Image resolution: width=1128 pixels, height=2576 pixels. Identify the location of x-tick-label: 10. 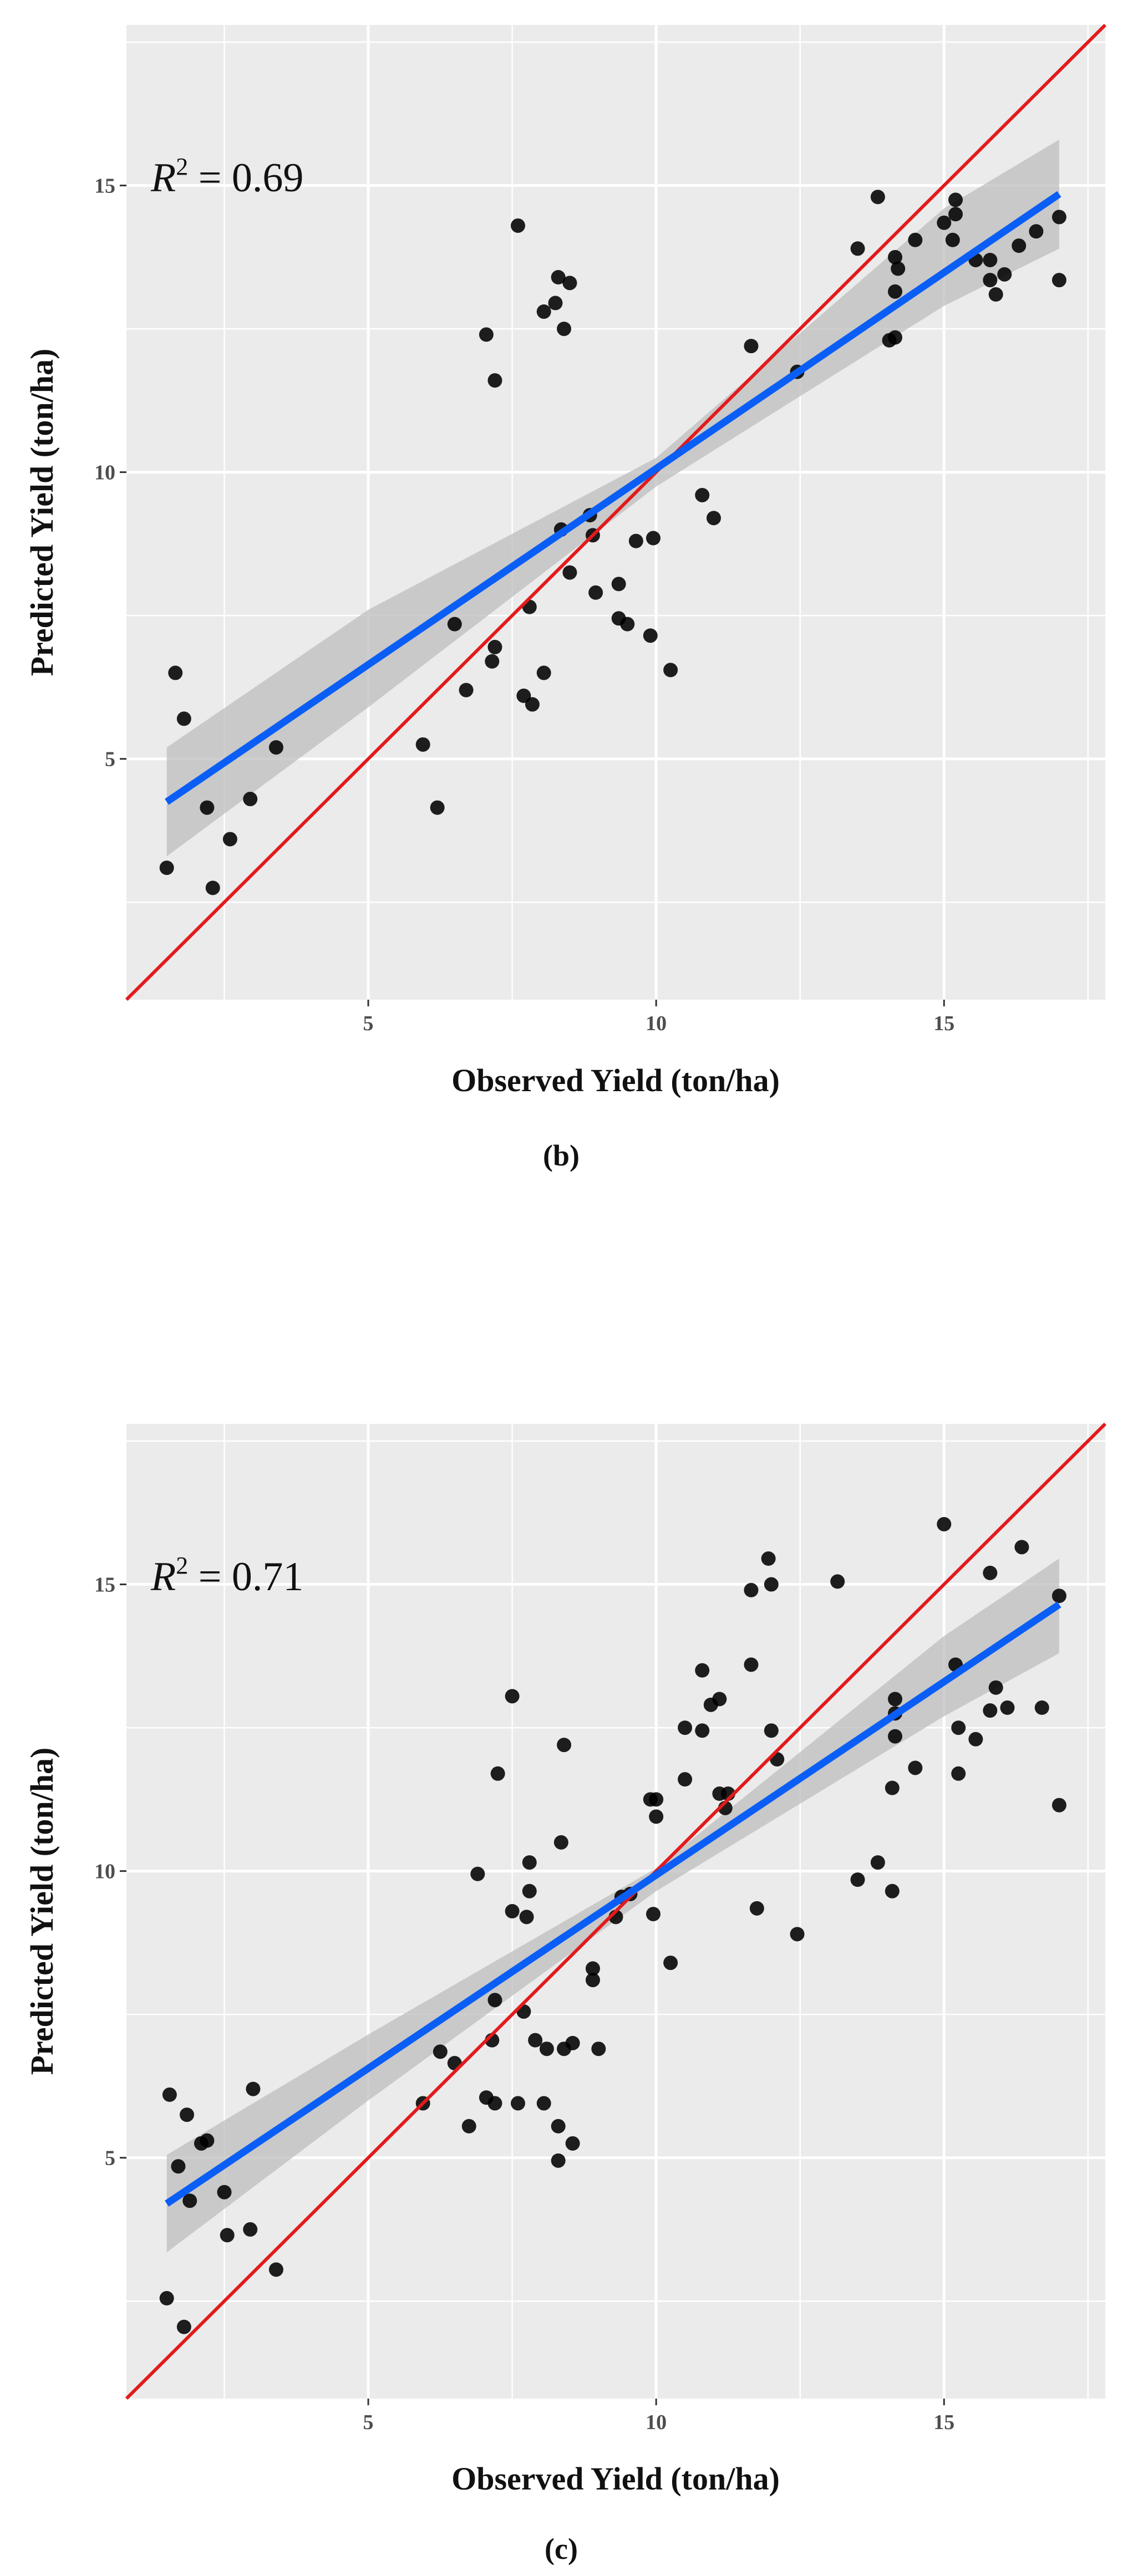
(656, 2423).